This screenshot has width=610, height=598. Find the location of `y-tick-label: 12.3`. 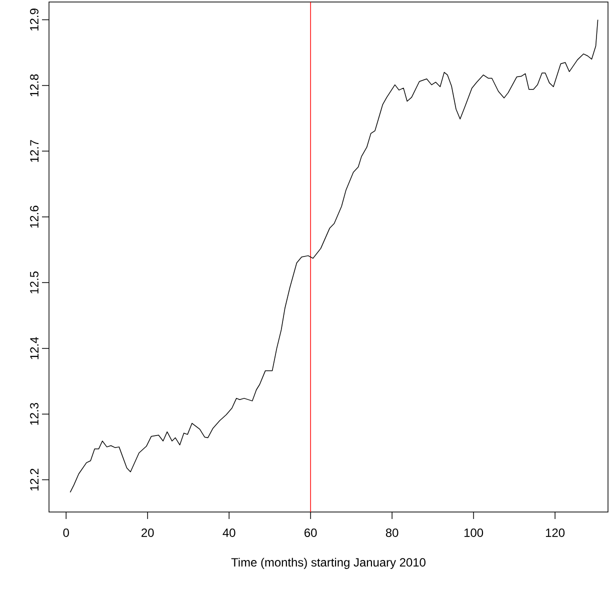

y-tick-label: 12.3 is located at coordinates (34, 413).